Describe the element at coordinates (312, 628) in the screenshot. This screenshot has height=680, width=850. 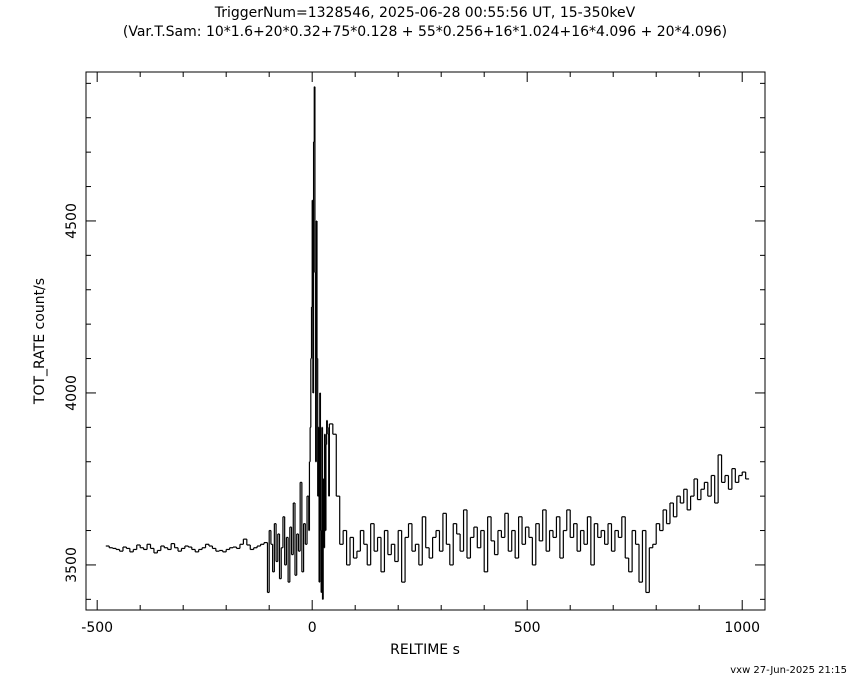
I see `x-tick-label: 0` at that location.